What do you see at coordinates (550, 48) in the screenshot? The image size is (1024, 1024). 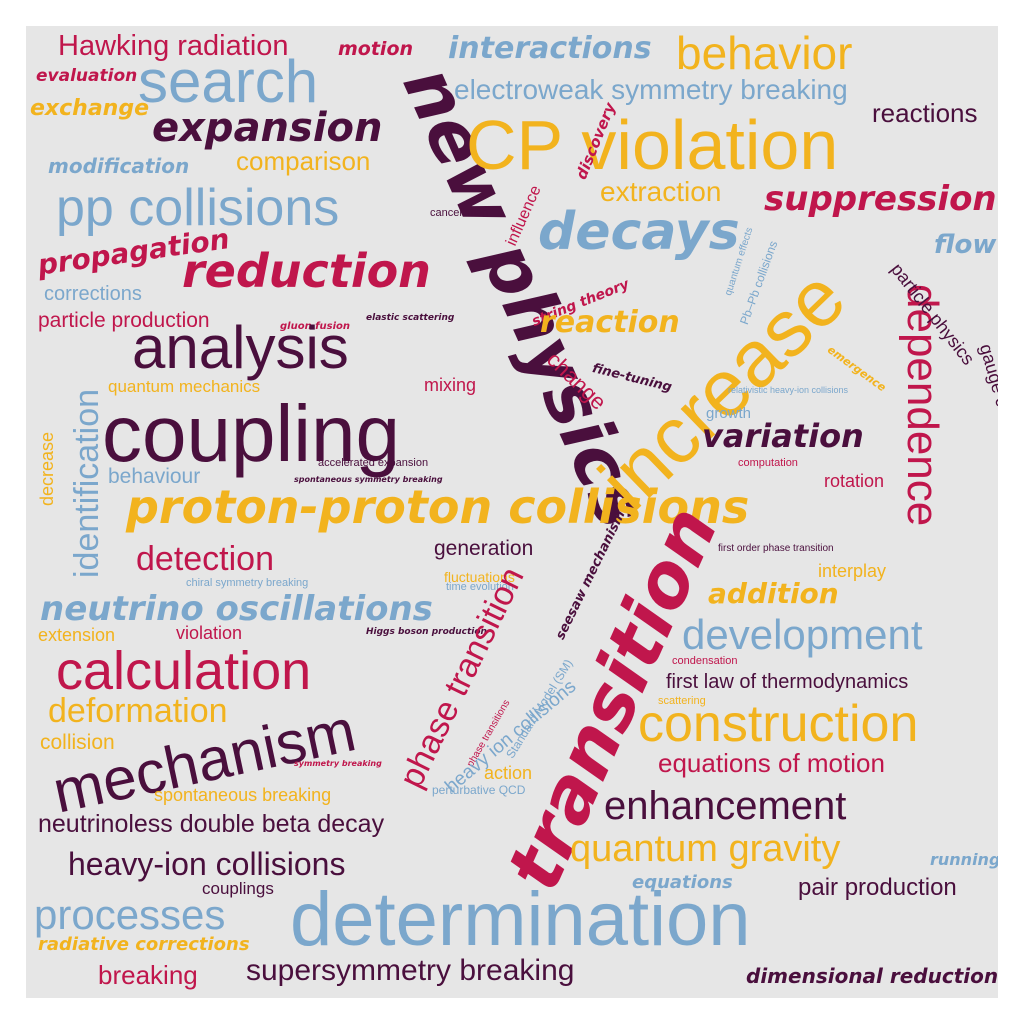 I see `word-interactions: interactions` at bounding box center [550, 48].